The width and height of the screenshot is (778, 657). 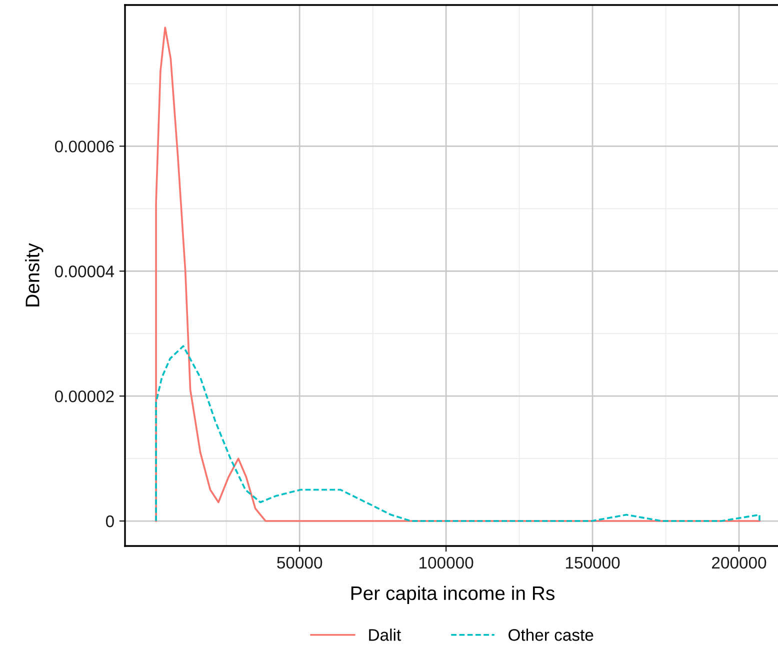 I want to click on y-tick-label: 0.00004, so click(x=84, y=272).